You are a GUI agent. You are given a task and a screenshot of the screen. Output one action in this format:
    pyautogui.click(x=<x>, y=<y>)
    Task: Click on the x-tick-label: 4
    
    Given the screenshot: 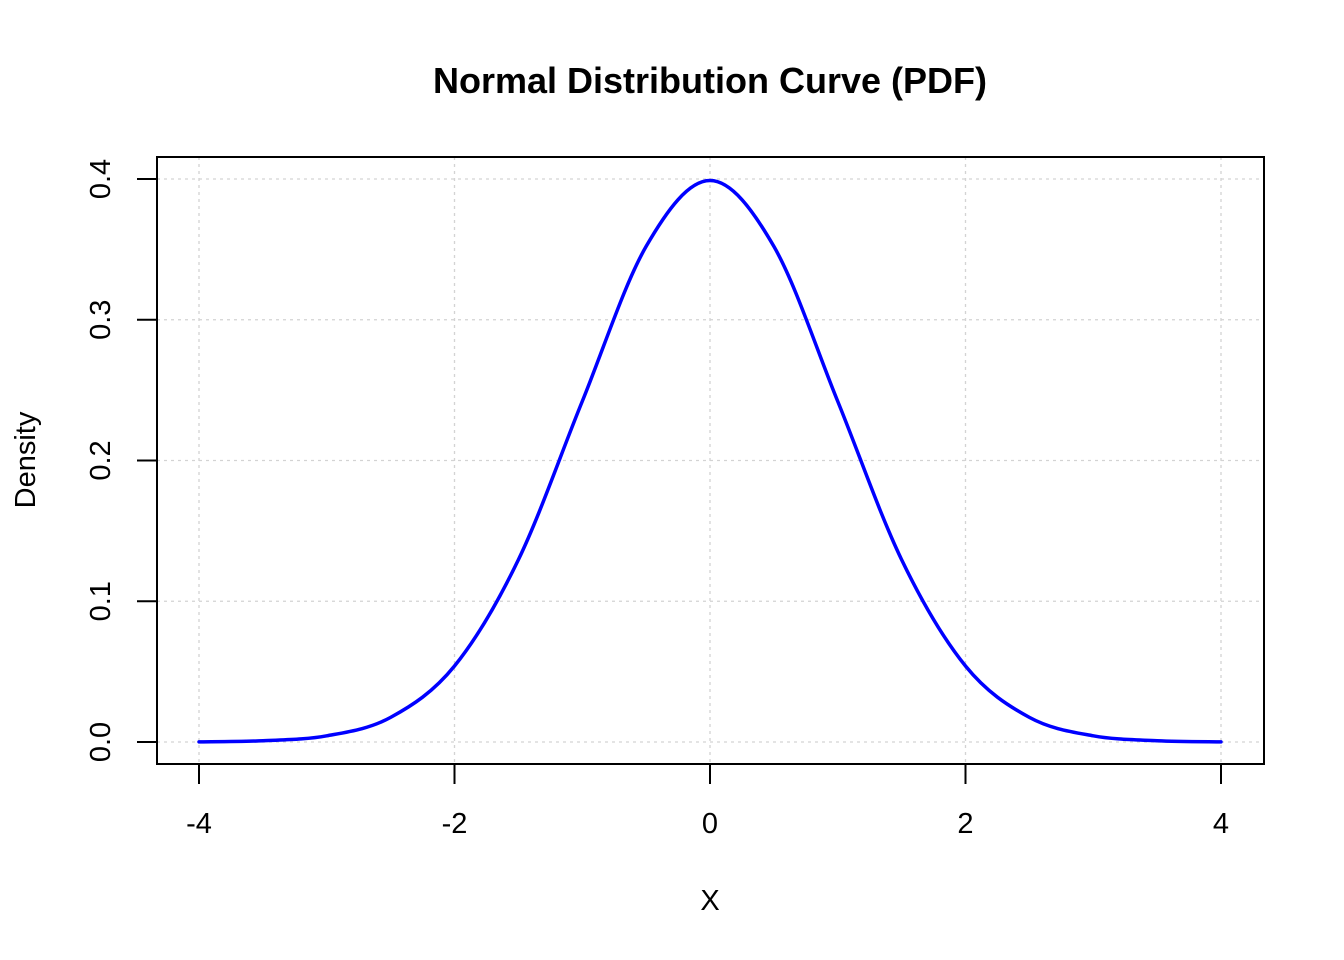 What is the action you would take?
    pyautogui.click(x=1221, y=824)
    